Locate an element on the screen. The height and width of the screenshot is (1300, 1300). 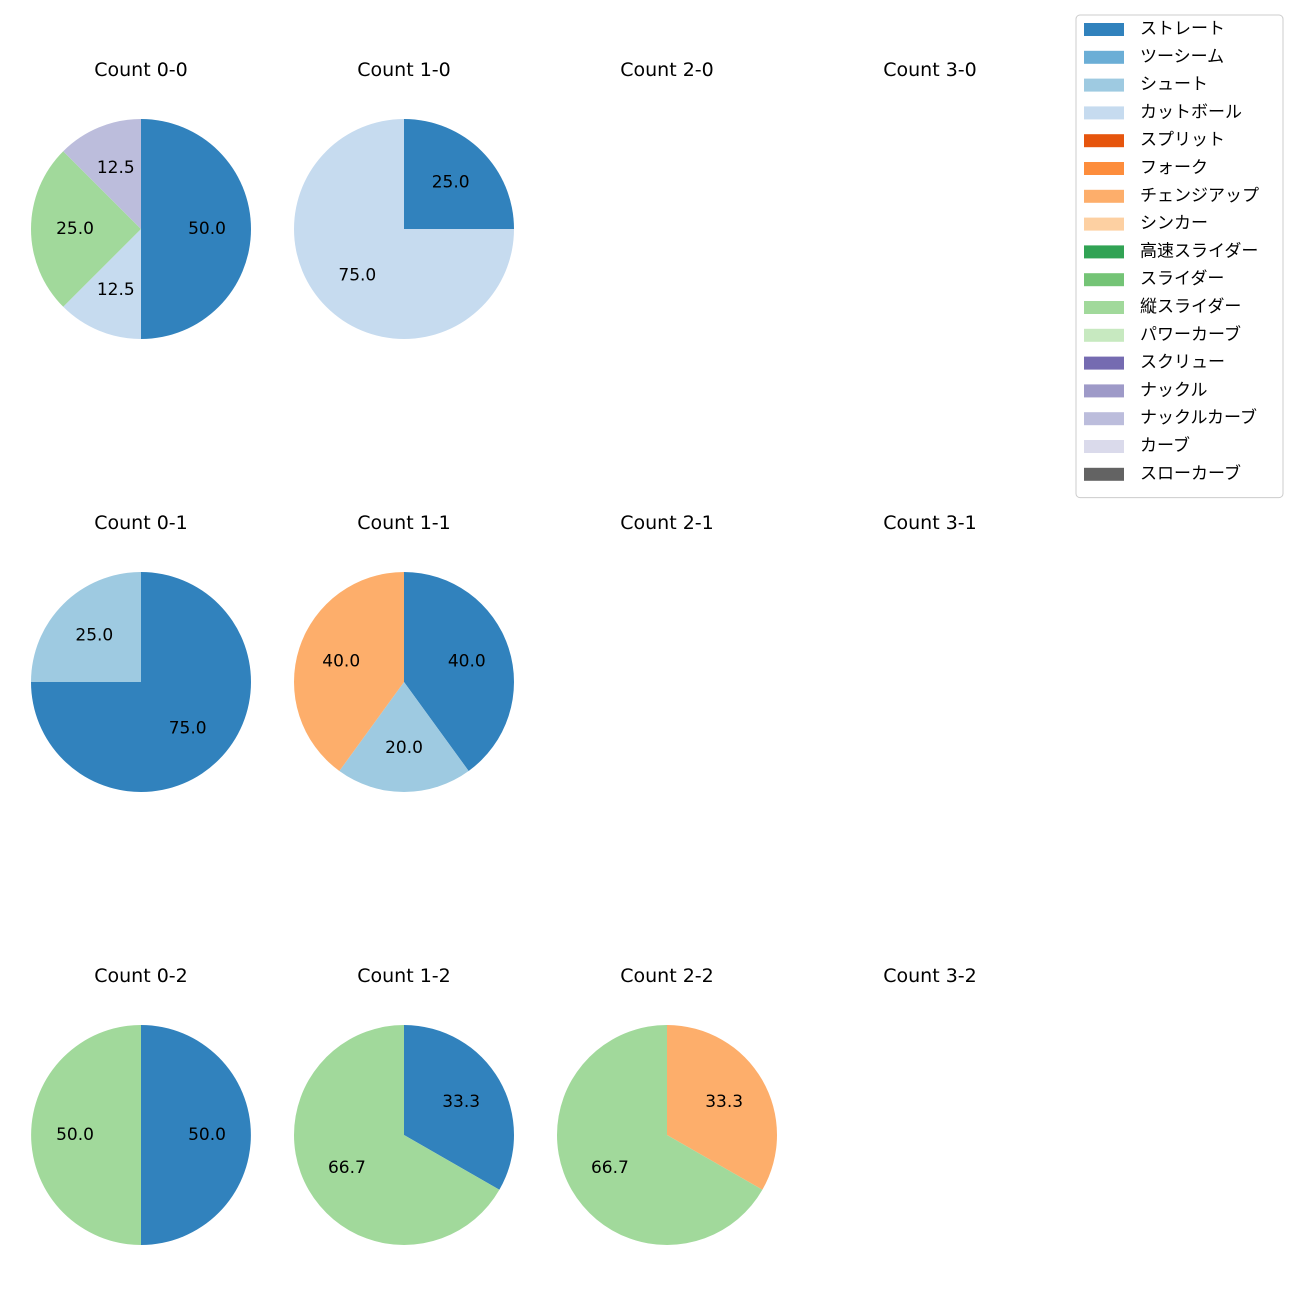
legend-item: パワーカーブ is located at coordinates (1162, 334).